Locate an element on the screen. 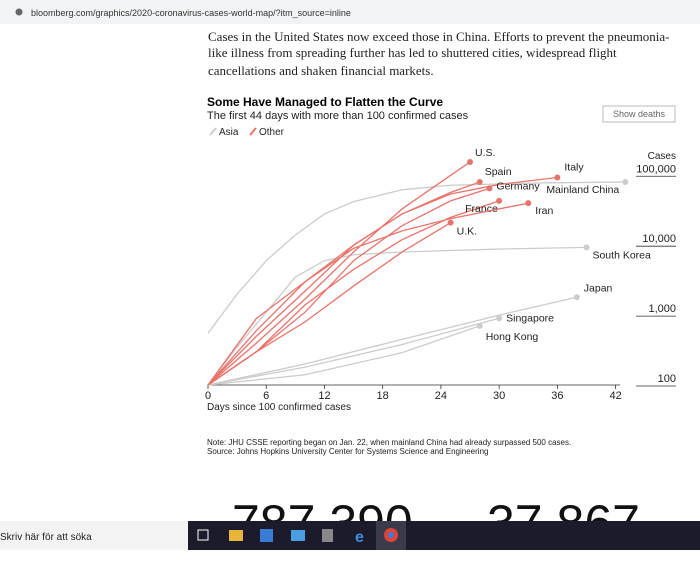 This screenshot has width=700, height=574. x-tick-label: 12 is located at coordinates (324, 396).